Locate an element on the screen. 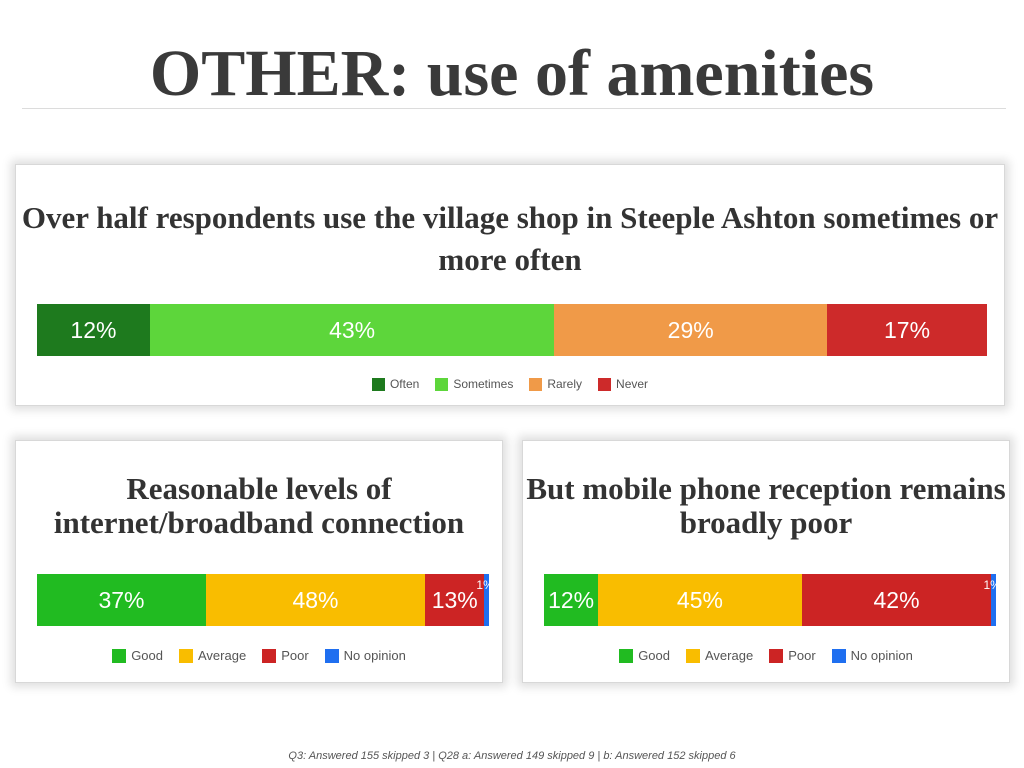 The width and height of the screenshot is (1024, 768). bar-segment-good: 37% is located at coordinates (121, 600).